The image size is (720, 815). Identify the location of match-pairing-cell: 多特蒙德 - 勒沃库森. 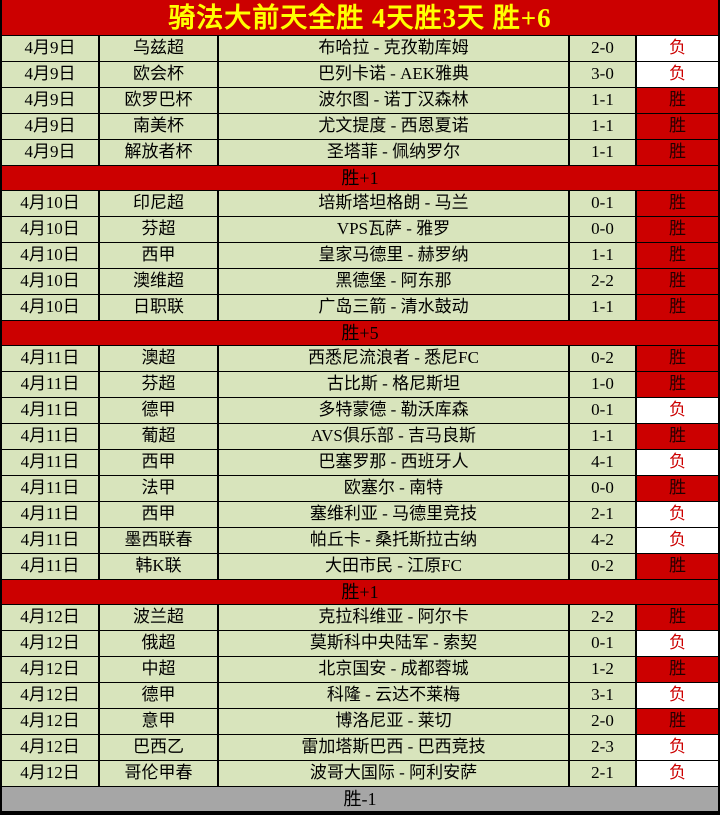
(394, 410).